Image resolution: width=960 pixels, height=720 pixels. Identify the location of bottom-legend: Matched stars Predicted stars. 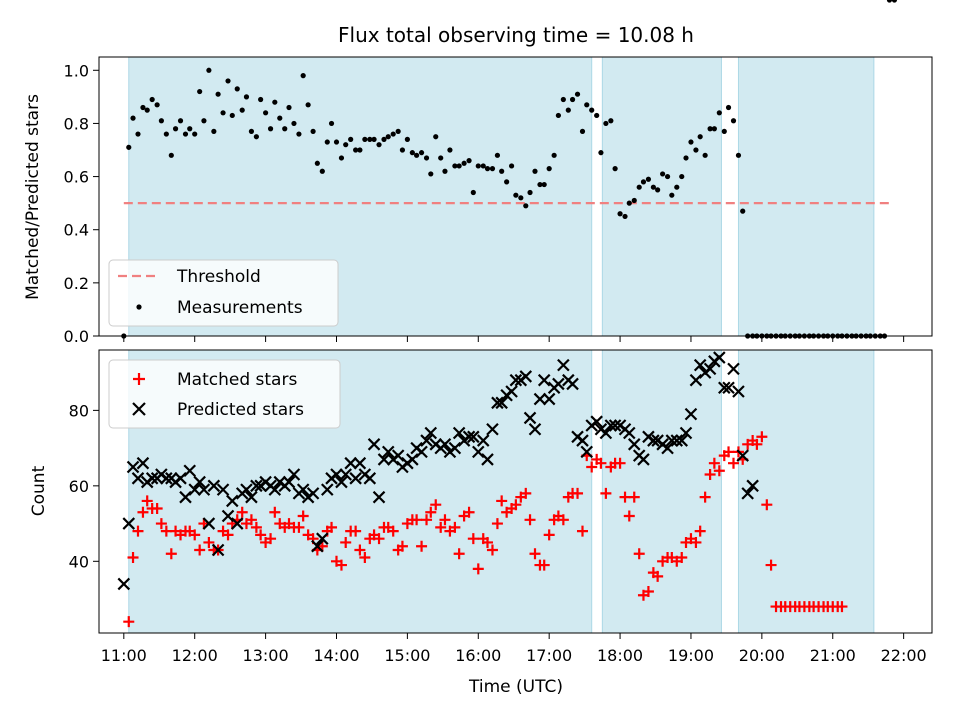
(224, 394).